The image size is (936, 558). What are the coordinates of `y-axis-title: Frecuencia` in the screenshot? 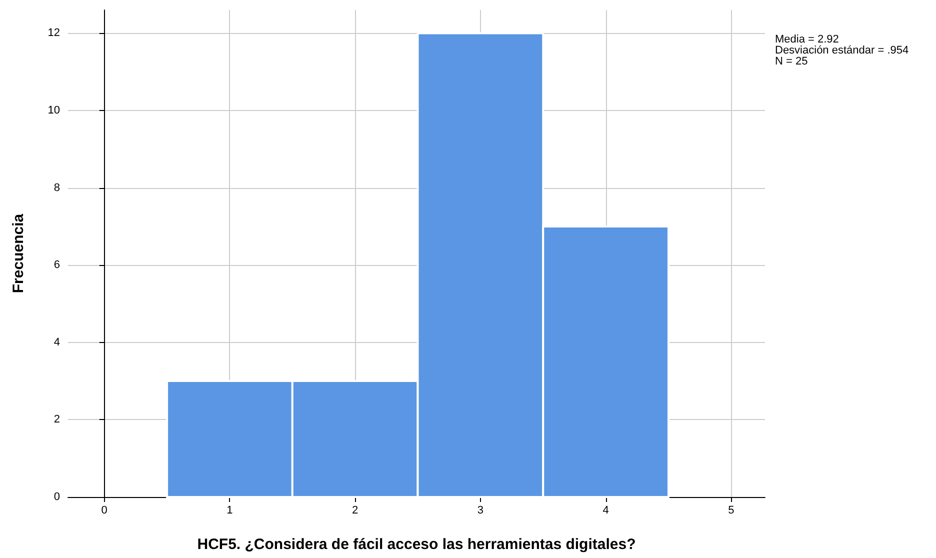 It's located at (18, 253).